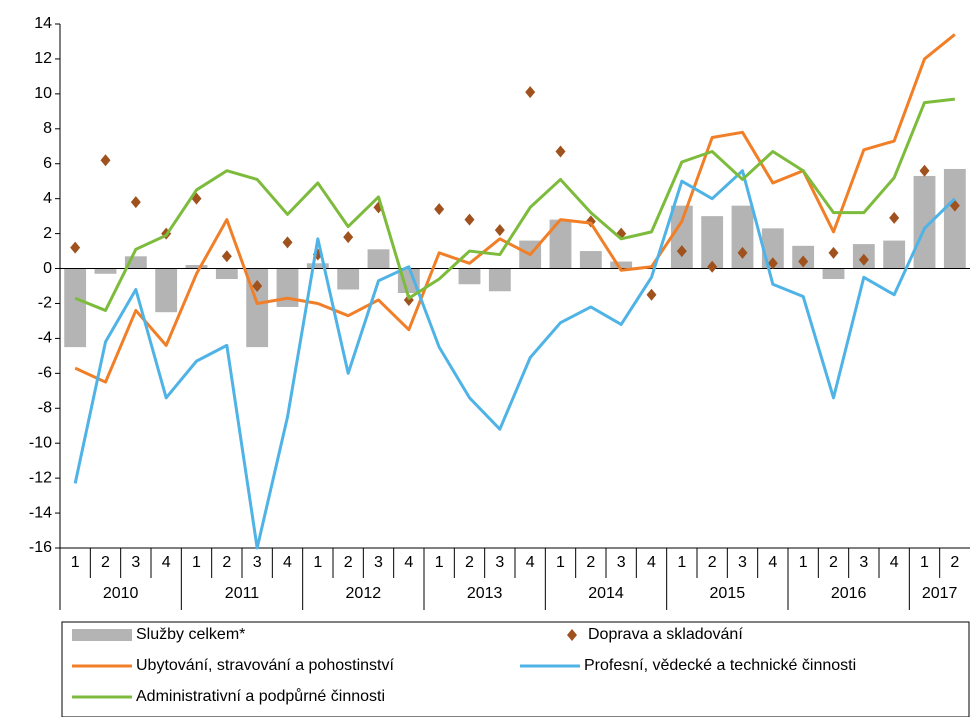  Describe the element at coordinates (40, 442) in the screenshot. I see `y-tick-label: -10` at that location.